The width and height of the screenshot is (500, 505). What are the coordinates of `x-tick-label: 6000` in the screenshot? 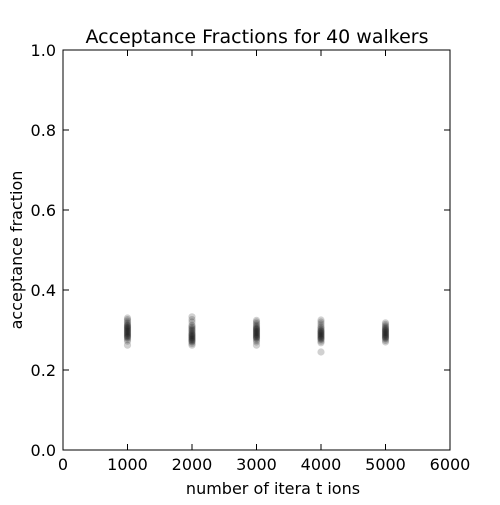 It's located at (450, 464).